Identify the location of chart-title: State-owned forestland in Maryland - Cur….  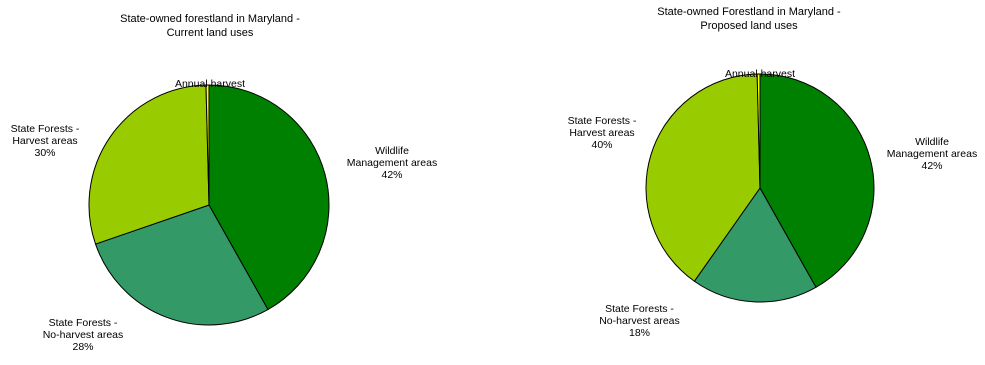
(210, 26).